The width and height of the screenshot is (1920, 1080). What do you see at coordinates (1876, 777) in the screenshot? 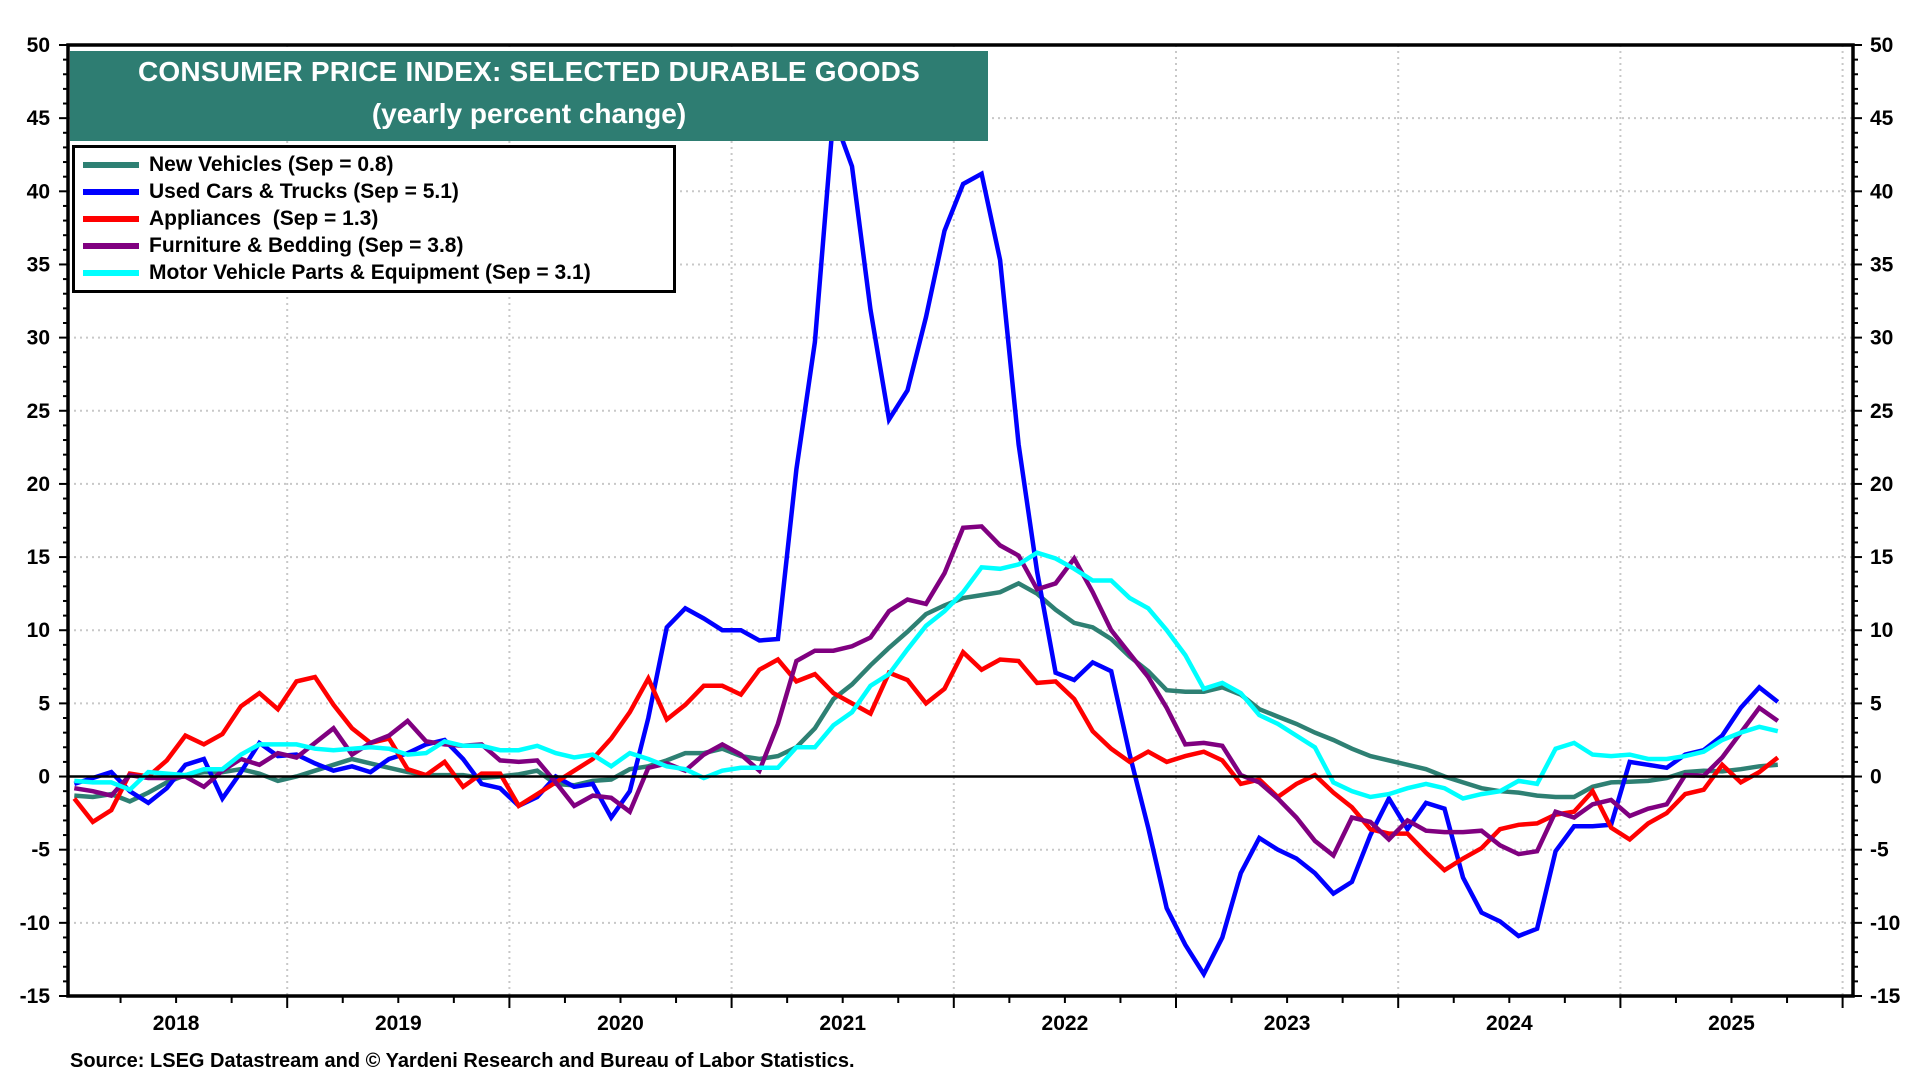
I see `y-tick-label-right: 0` at bounding box center [1876, 777].